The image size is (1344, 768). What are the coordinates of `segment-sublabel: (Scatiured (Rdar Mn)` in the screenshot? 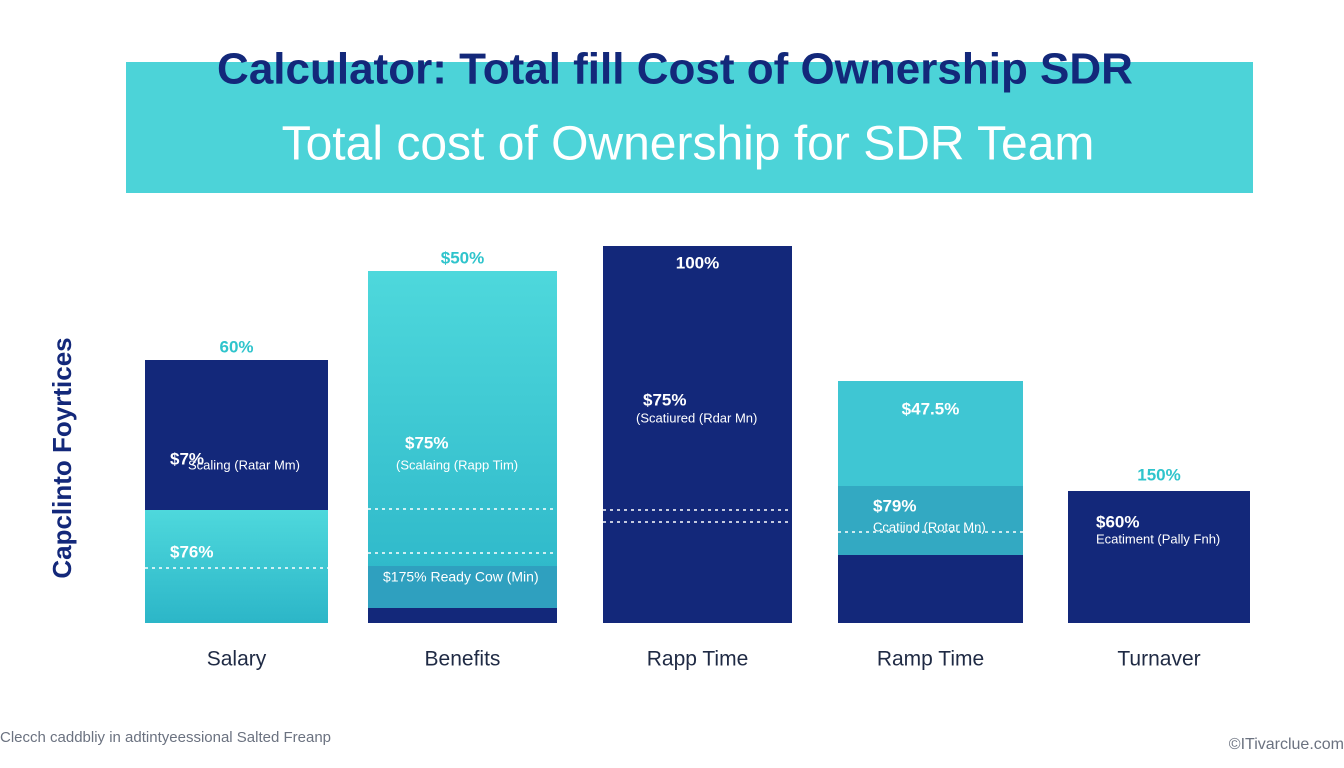 It's located at (696, 417).